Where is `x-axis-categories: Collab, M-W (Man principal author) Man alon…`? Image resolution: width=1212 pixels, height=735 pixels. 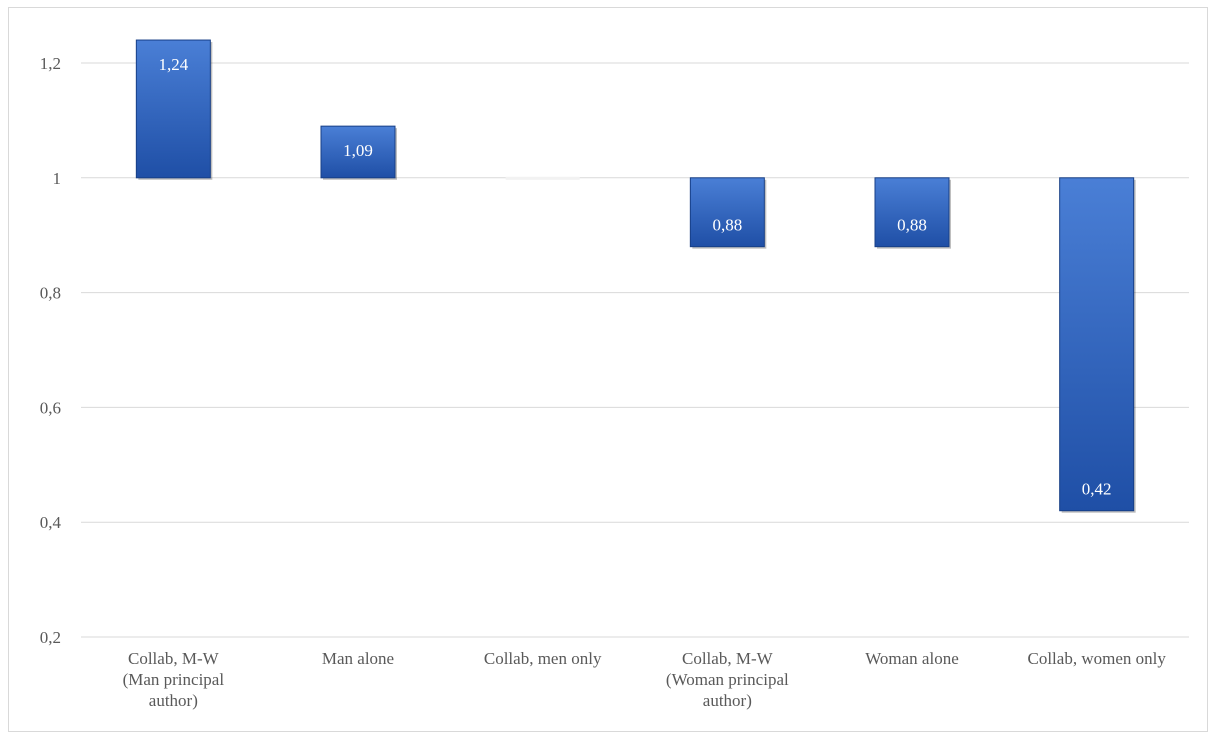 x-axis-categories: Collab, M-W (Man principal author) Man alon… is located at coordinates (645, 679).